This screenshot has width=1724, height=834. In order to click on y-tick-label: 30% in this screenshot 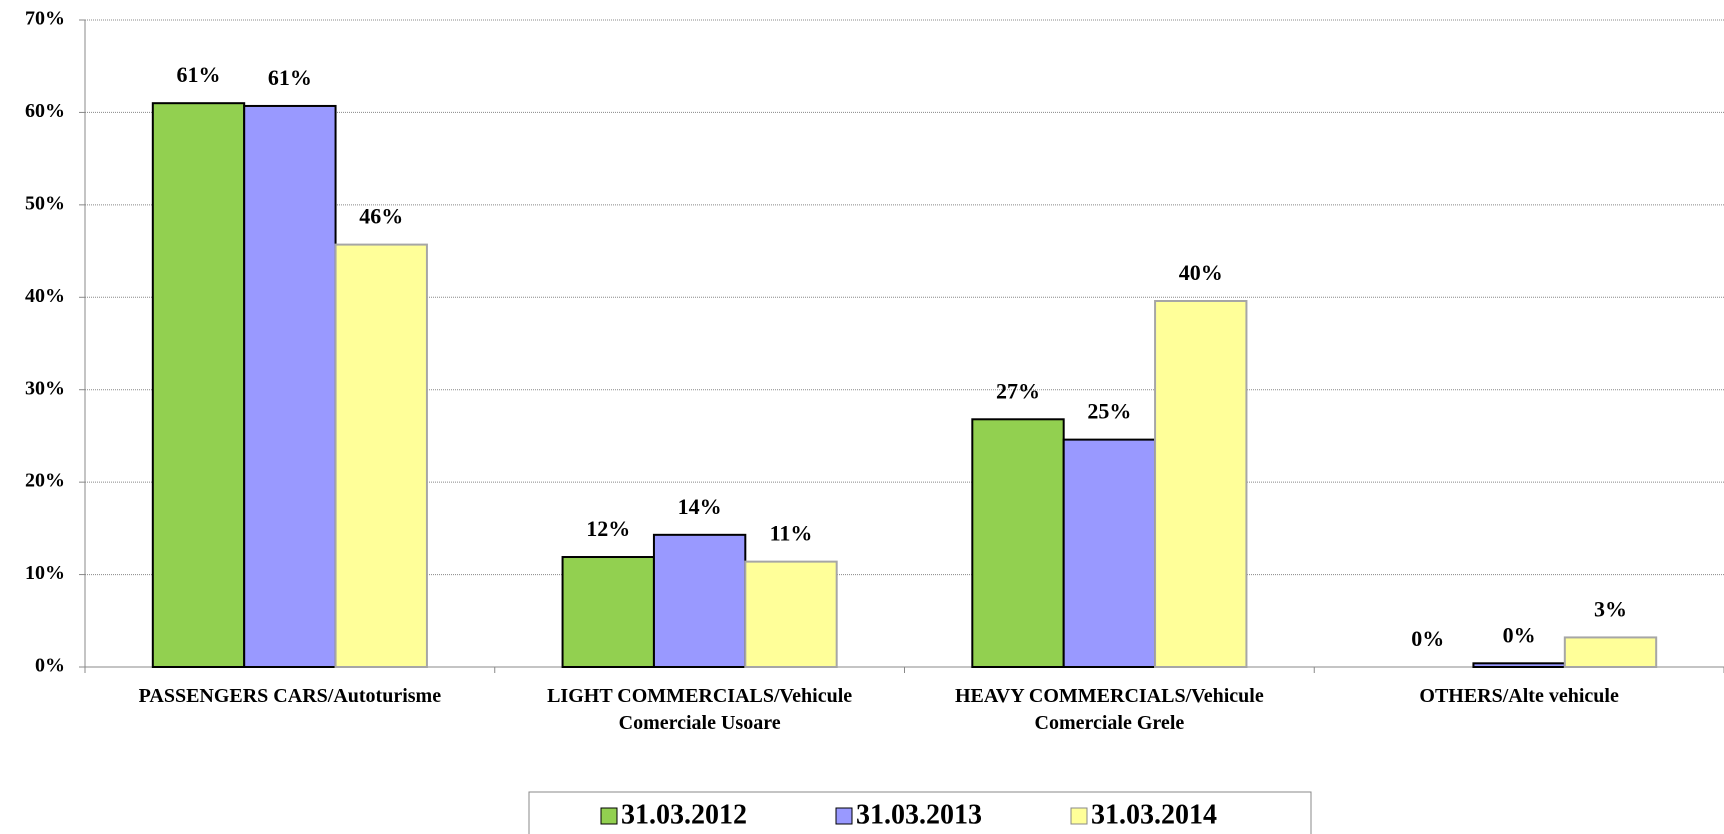, I will do `click(45, 388)`.